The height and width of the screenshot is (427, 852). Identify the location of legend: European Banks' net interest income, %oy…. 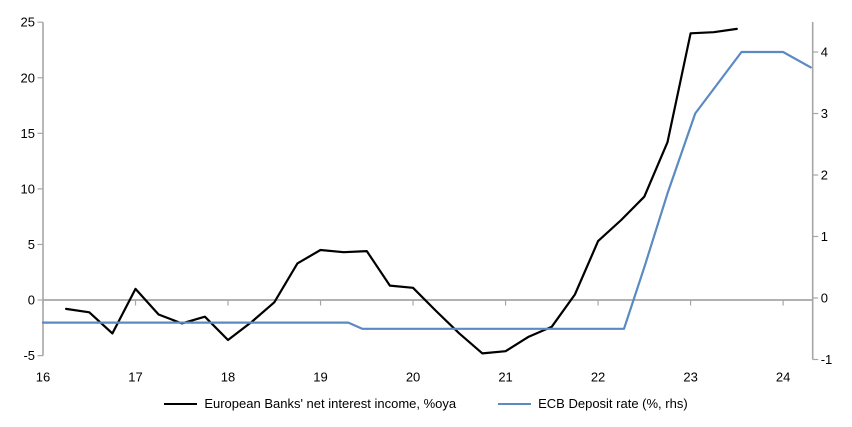
(426, 404).